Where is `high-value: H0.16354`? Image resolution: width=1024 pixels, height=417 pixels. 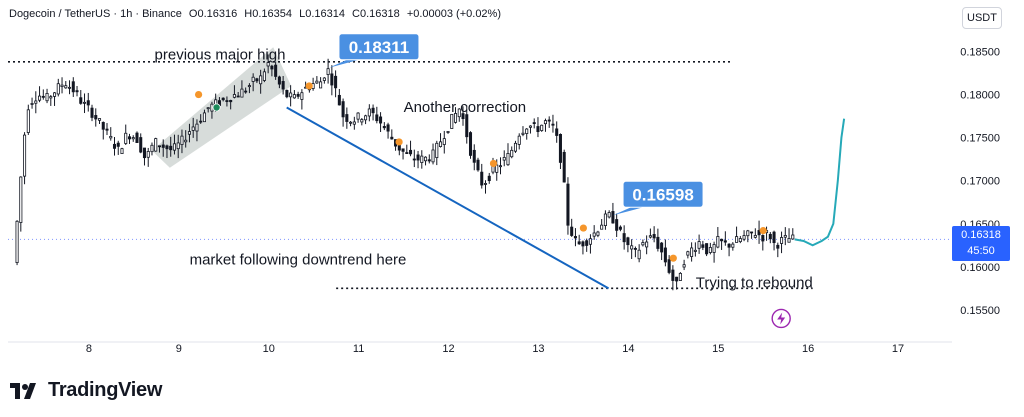
high-value: H0.16354 is located at coordinates (268, 14).